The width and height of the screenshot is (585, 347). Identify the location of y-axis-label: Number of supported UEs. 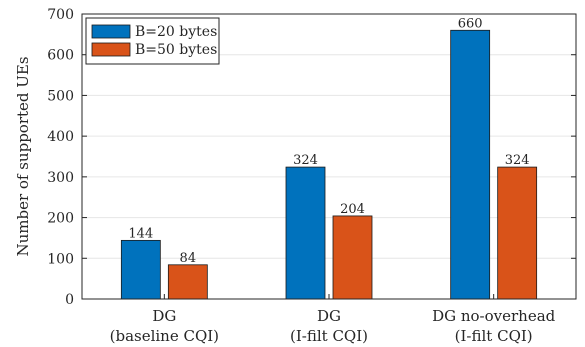
(23, 156).